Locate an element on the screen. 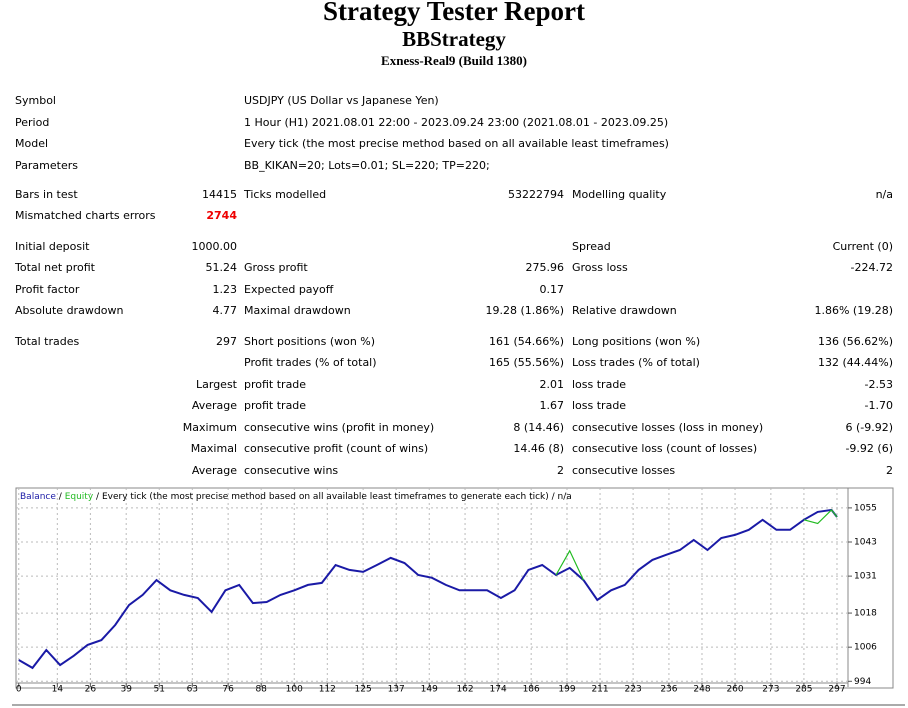  x-tick-label: 125 is located at coordinates (363, 690).